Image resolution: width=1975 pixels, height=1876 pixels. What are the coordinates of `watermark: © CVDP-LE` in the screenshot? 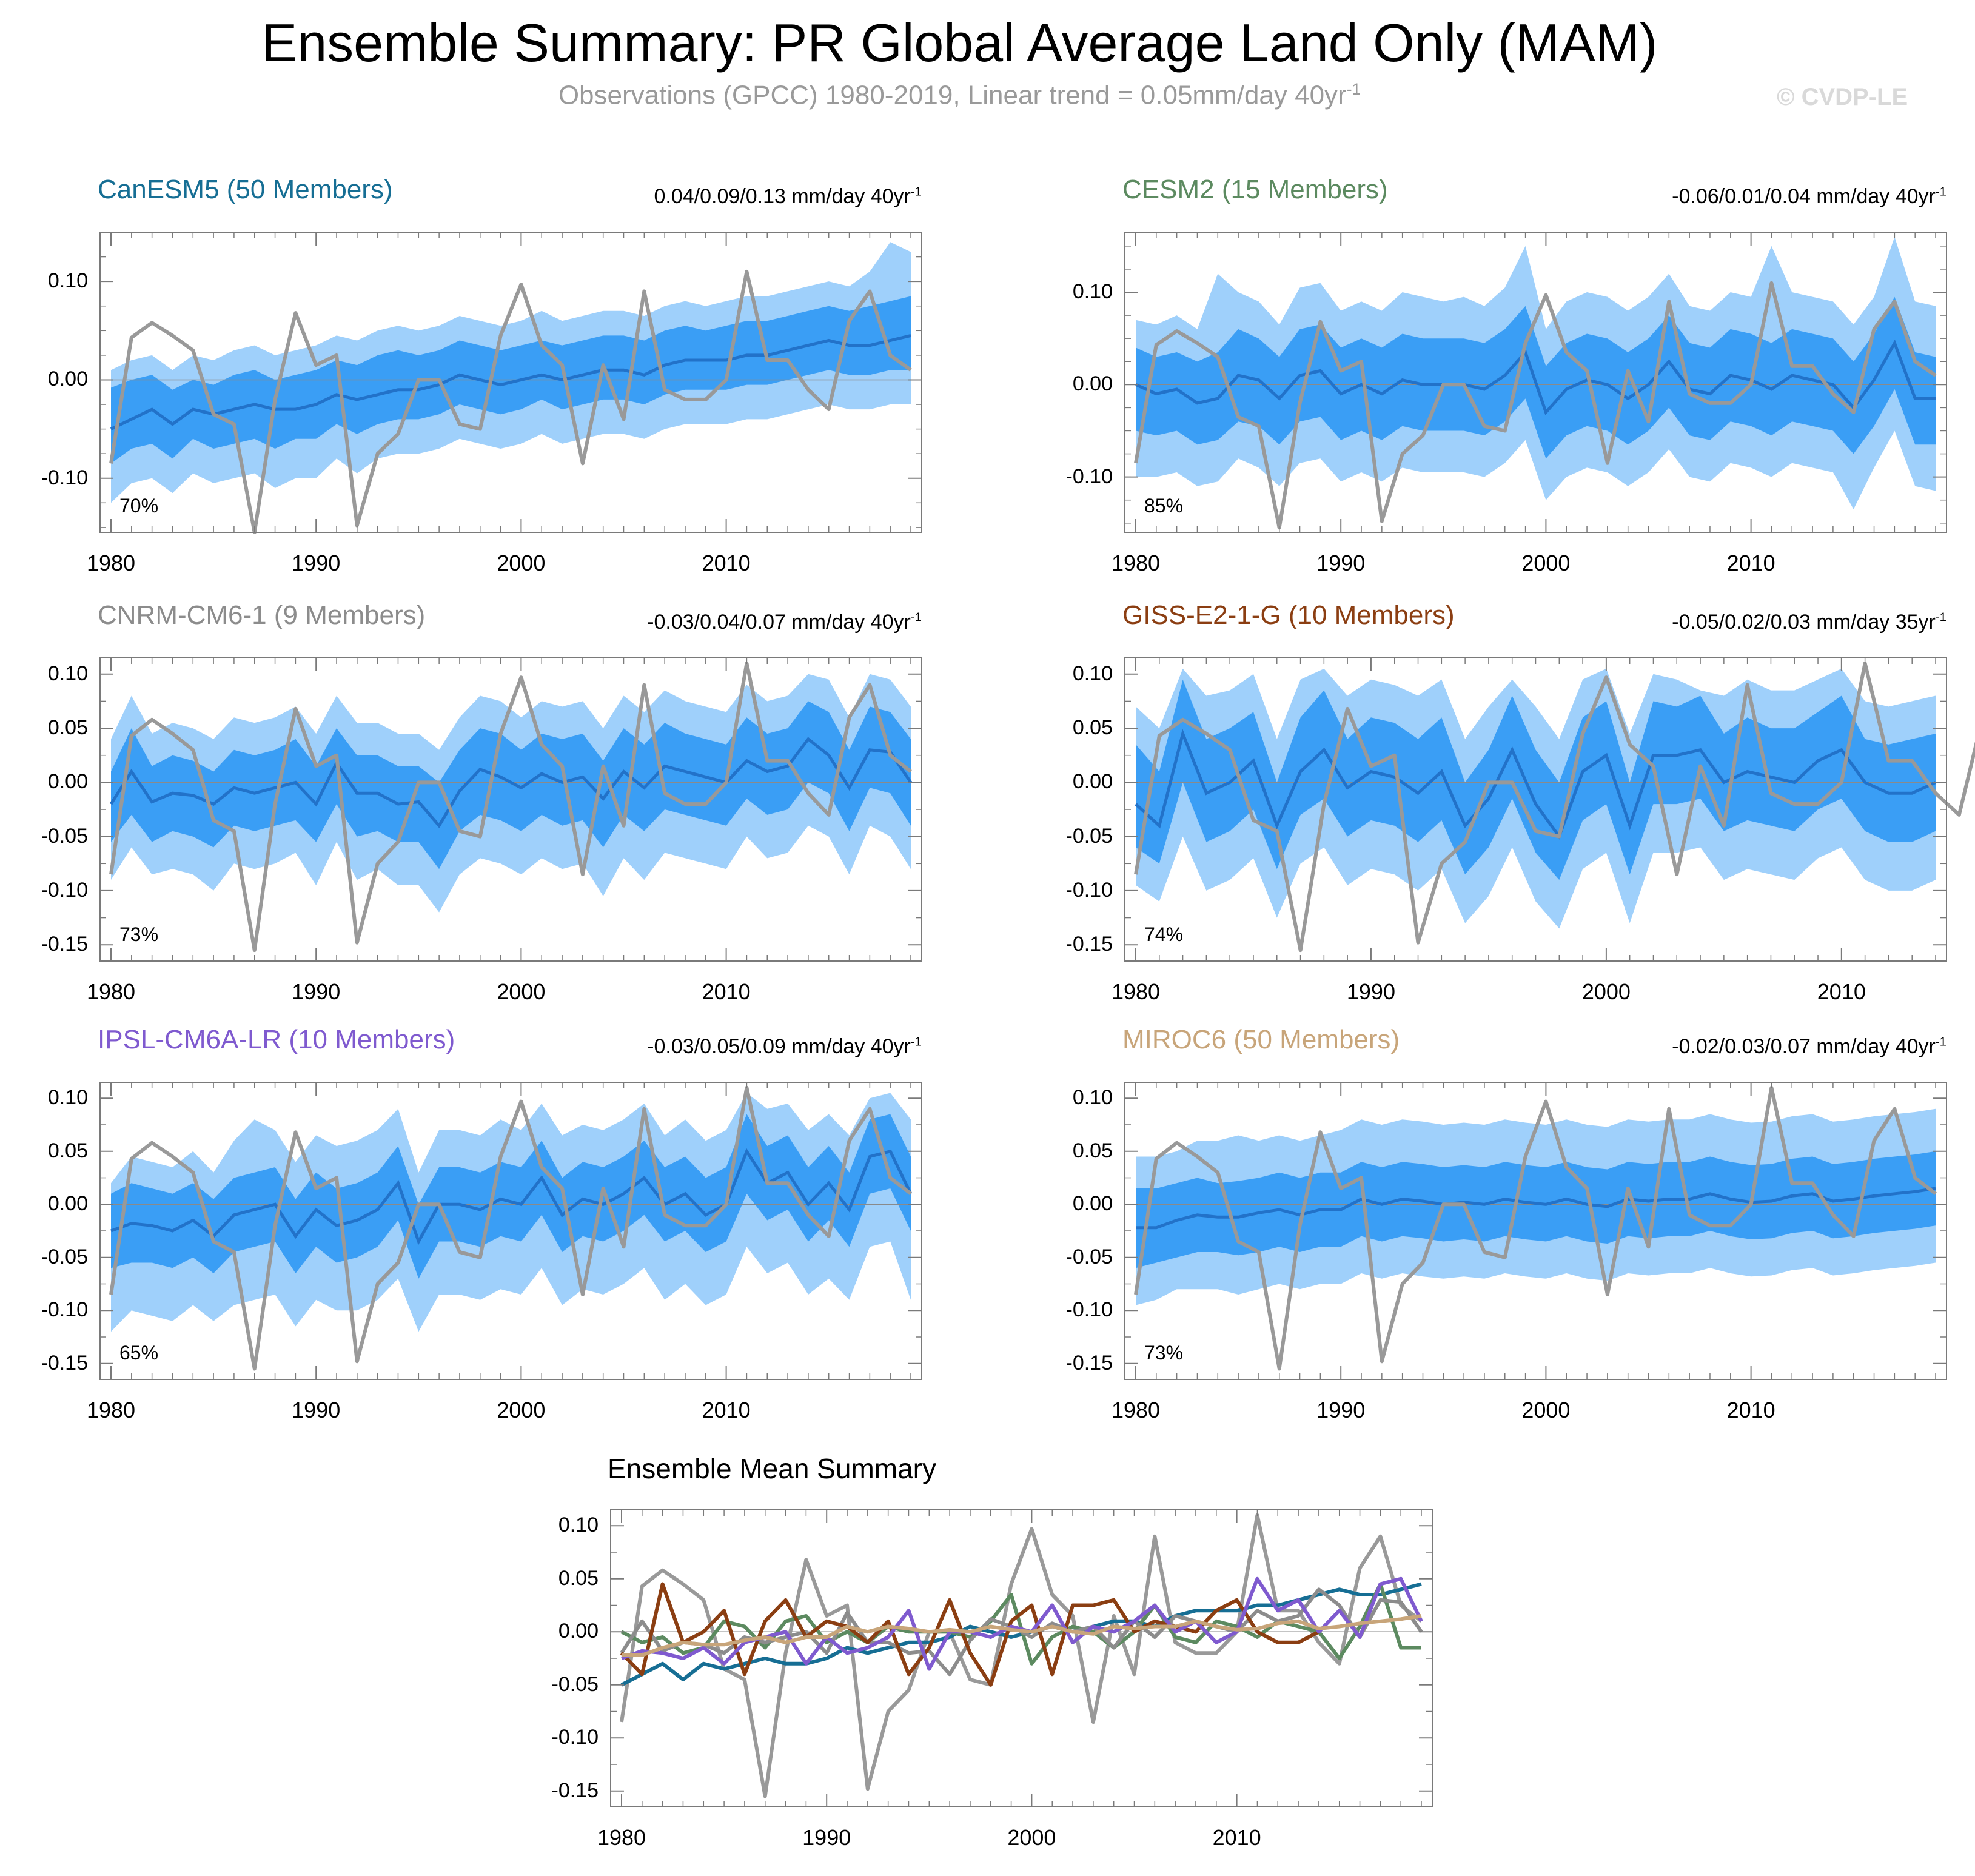 It's located at (1843, 97).